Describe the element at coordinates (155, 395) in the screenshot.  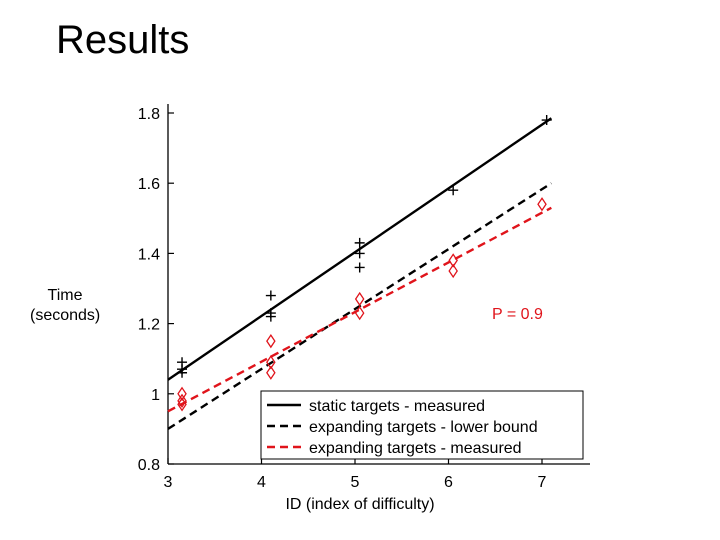
I see `y-tick-label: 1` at that location.